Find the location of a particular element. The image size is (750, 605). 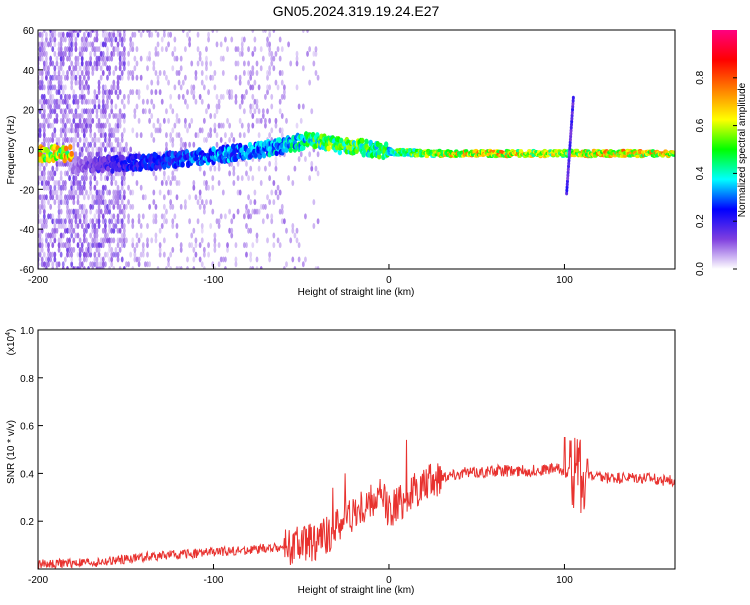

snr-y-ticks: 0.20.40.60.81.0 is located at coordinates (31, 427).